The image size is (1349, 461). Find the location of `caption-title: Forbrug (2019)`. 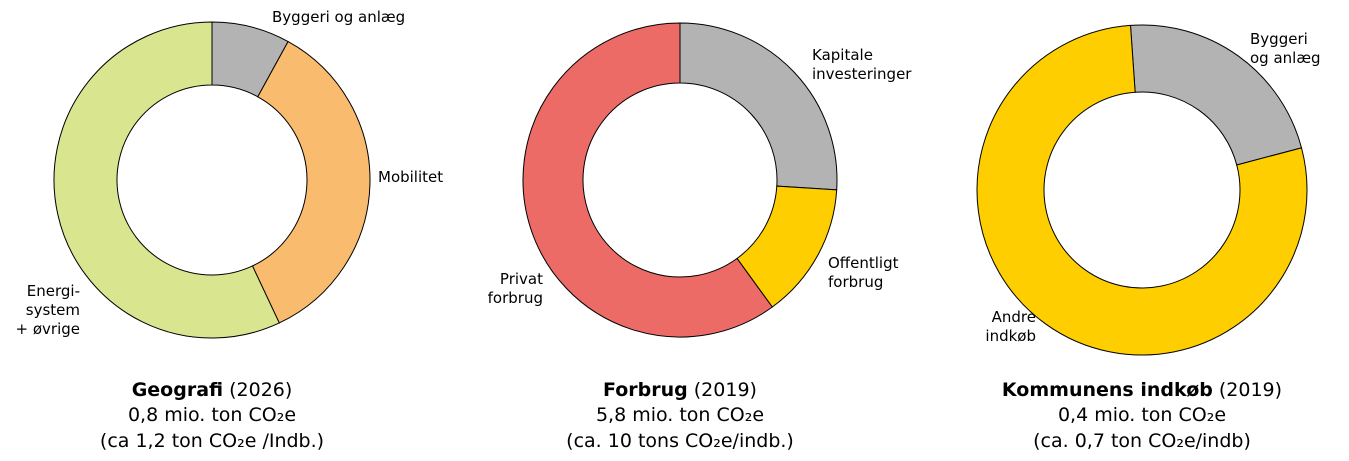

caption-title: Forbrug (2019) is located at coordinates (680, 390).